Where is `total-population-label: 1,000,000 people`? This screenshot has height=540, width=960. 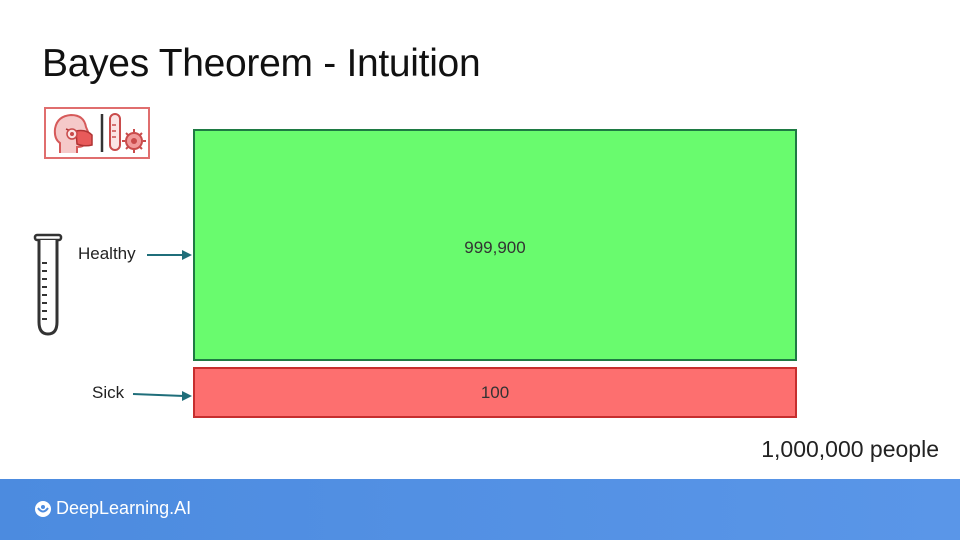
total-population-label: 1,000,000 people is located at coordinates (850, 449).